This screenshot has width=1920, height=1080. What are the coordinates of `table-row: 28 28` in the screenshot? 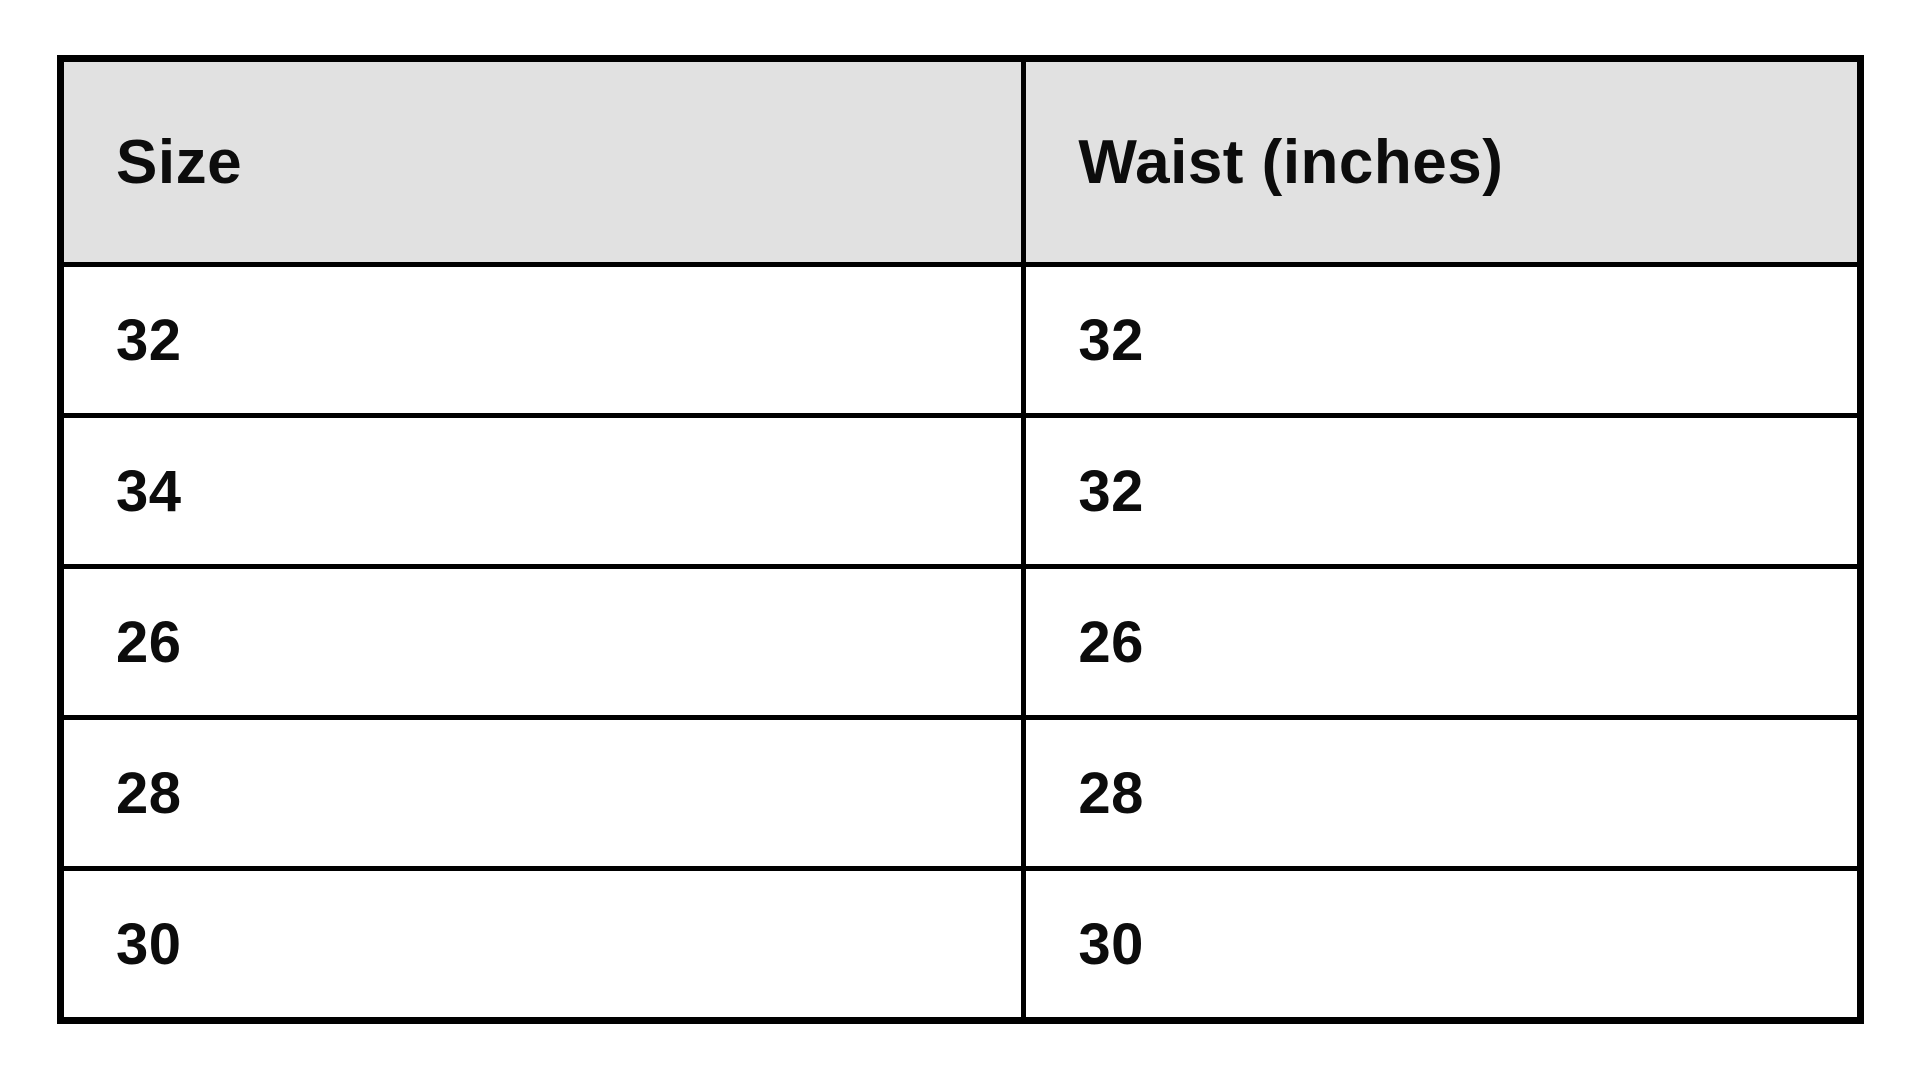 It's located at (960, 793).